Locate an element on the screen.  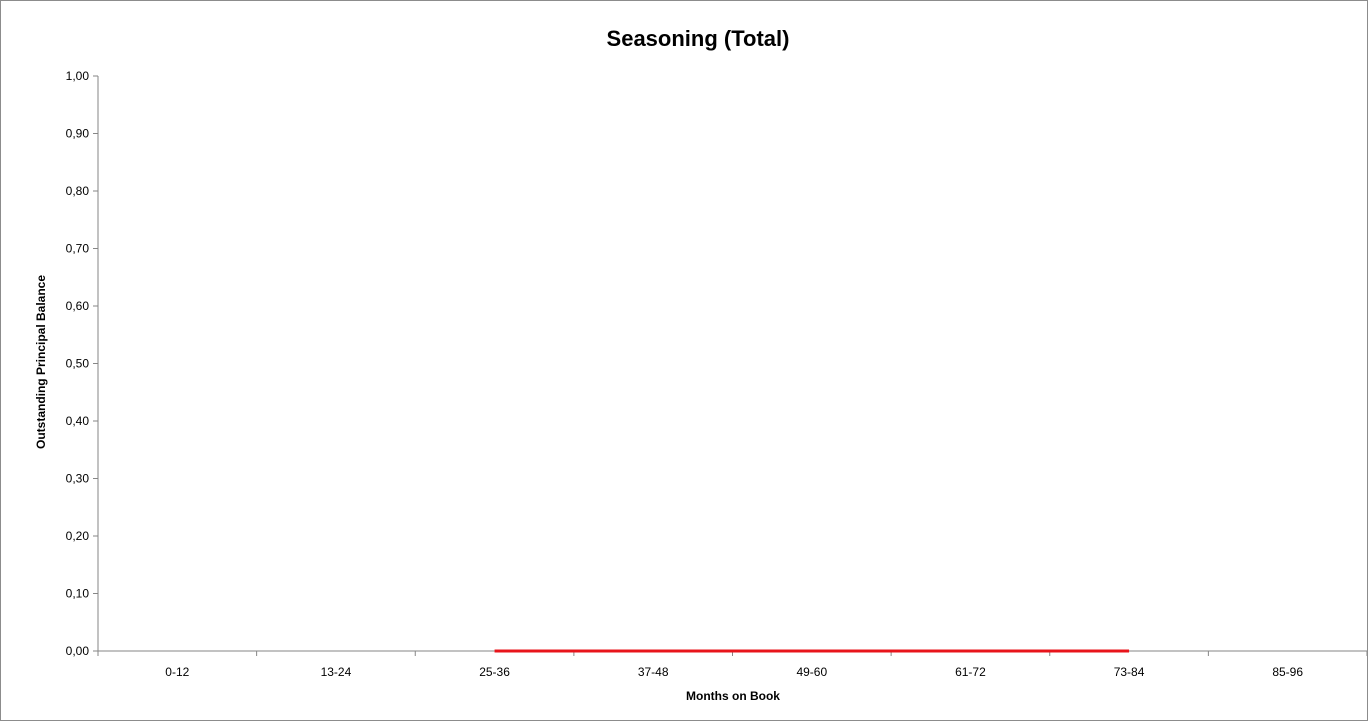
y-tick-label: 0,70 is located at coordinates (78, 249).